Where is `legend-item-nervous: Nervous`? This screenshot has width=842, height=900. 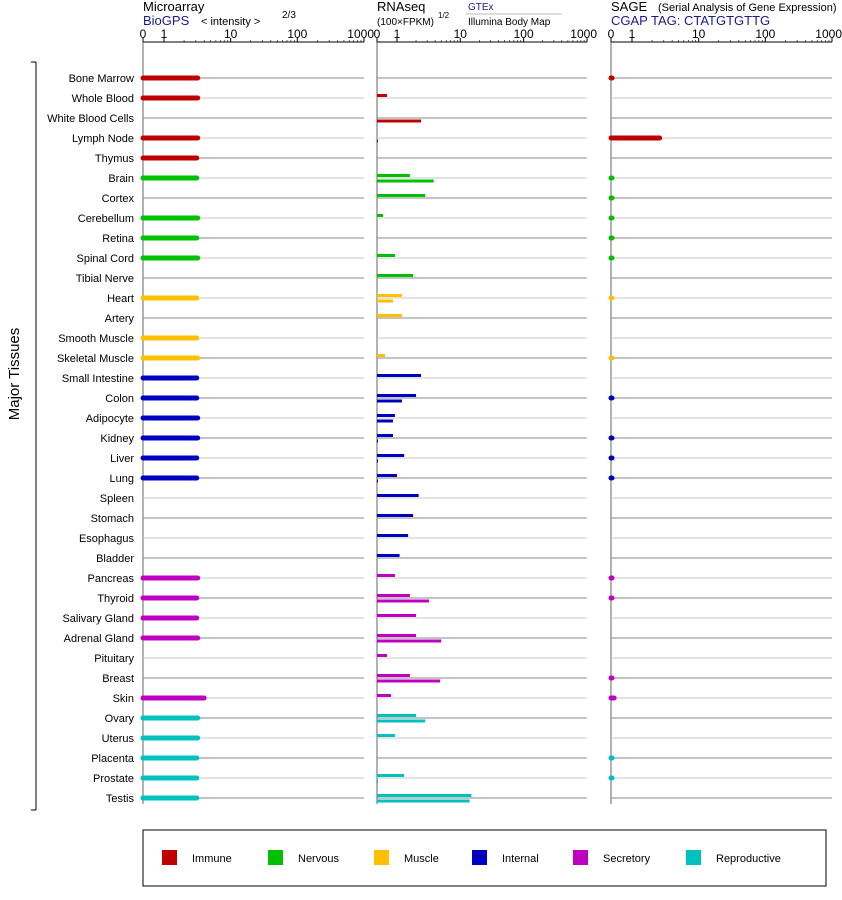
legend-item-nervous: Nervous is located at coordinates (303, 857).